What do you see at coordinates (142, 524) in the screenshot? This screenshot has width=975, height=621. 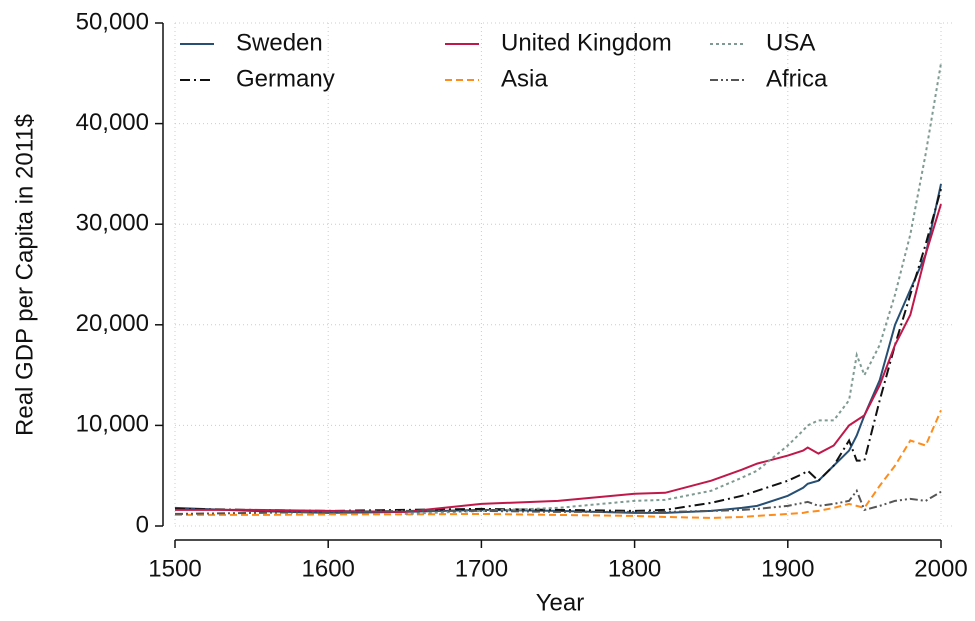 I see `y-tick-label: 0` at bounding box center [142, 524].